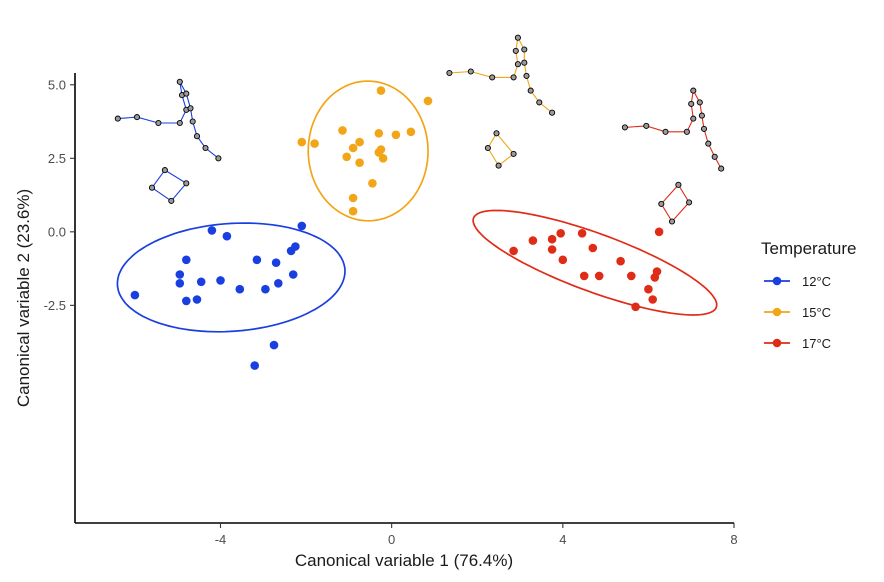  What do you see at coordinates (797, 343) in the screenshot?
I see `legend-item-17c: 17°C` at bounding box center [797, 343].